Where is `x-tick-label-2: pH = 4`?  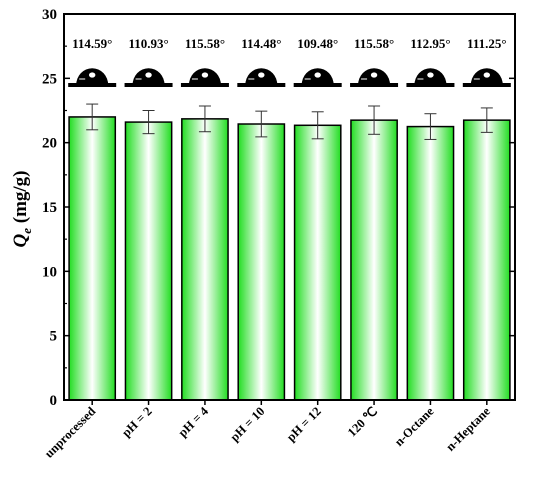 x-tick-label-2: pH = 4 is located at coordinates (193, 422).